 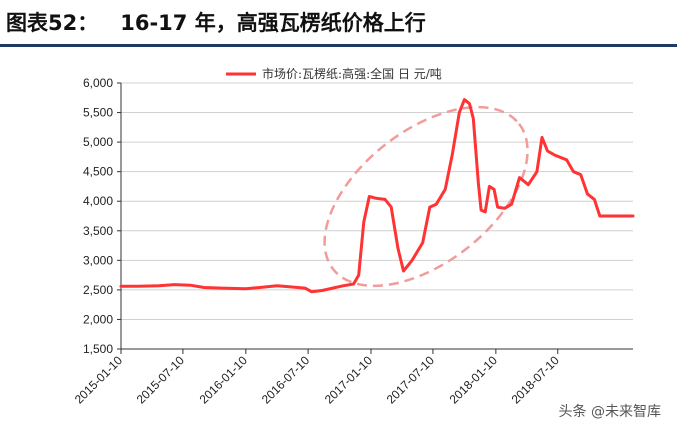 What do you see at coordinates (474, 380) in the screenshot?
I see `x-tick-label: 2018-01-10` at bounding box center [474, 380].